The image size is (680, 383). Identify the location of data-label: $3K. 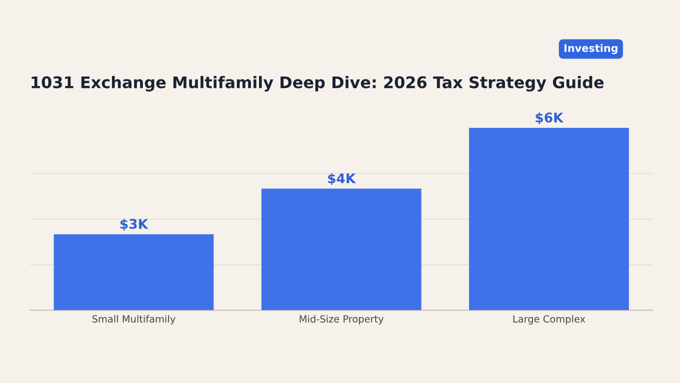
(134, 224).